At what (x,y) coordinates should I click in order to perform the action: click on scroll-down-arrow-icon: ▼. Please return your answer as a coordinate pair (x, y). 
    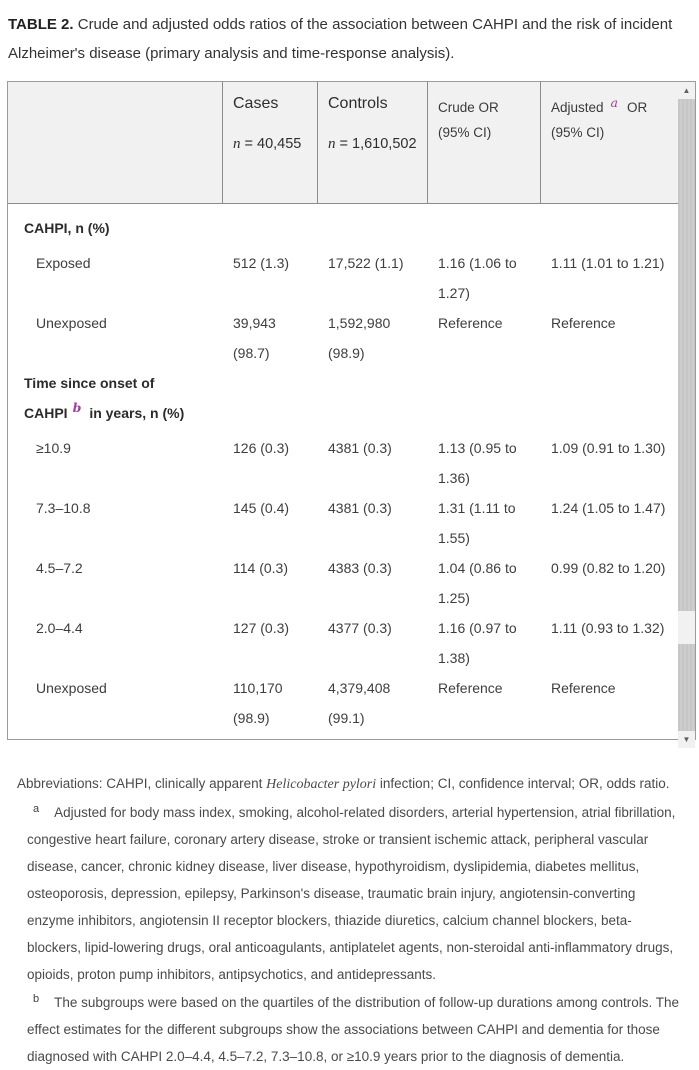
    Looking at the image, I should click on (686, 739).